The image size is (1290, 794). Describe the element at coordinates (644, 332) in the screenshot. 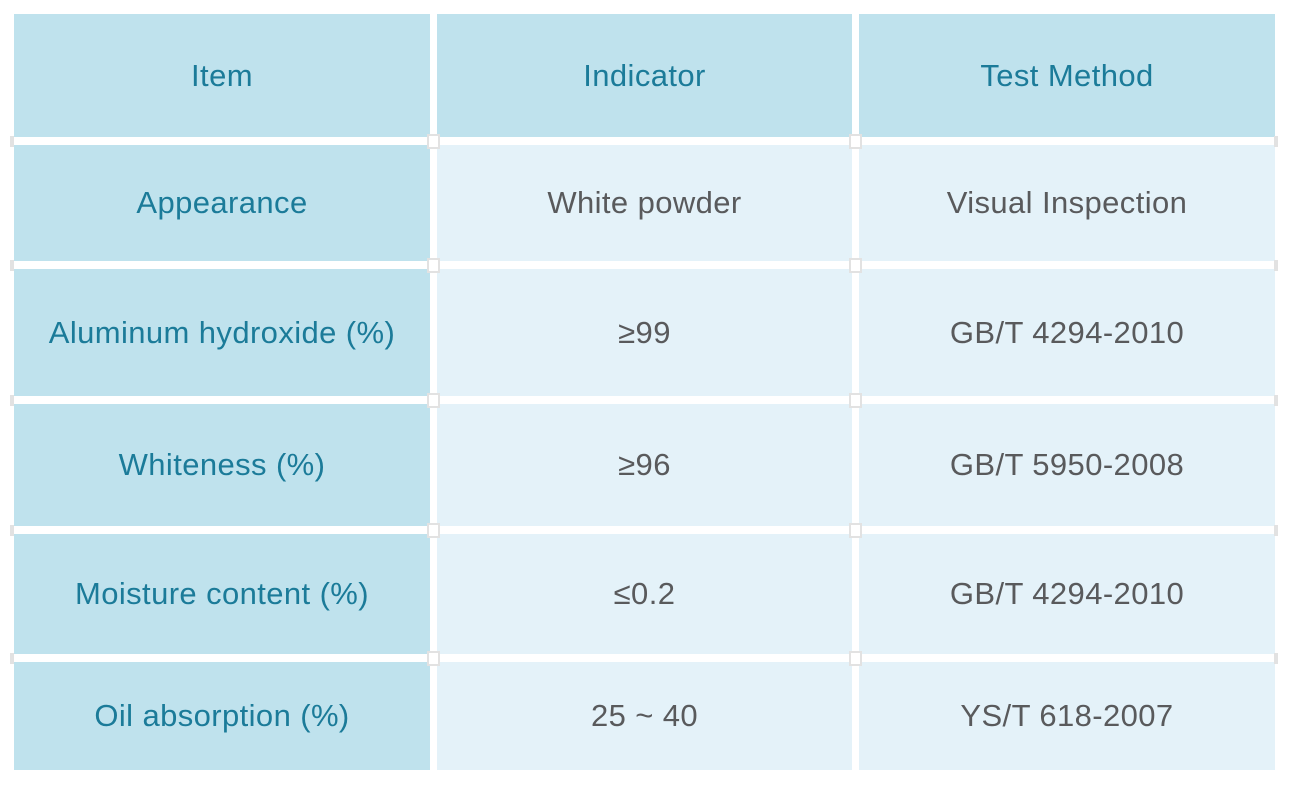

I see `row-aluminum-hydroxide-indicator: ≥99` at that location.